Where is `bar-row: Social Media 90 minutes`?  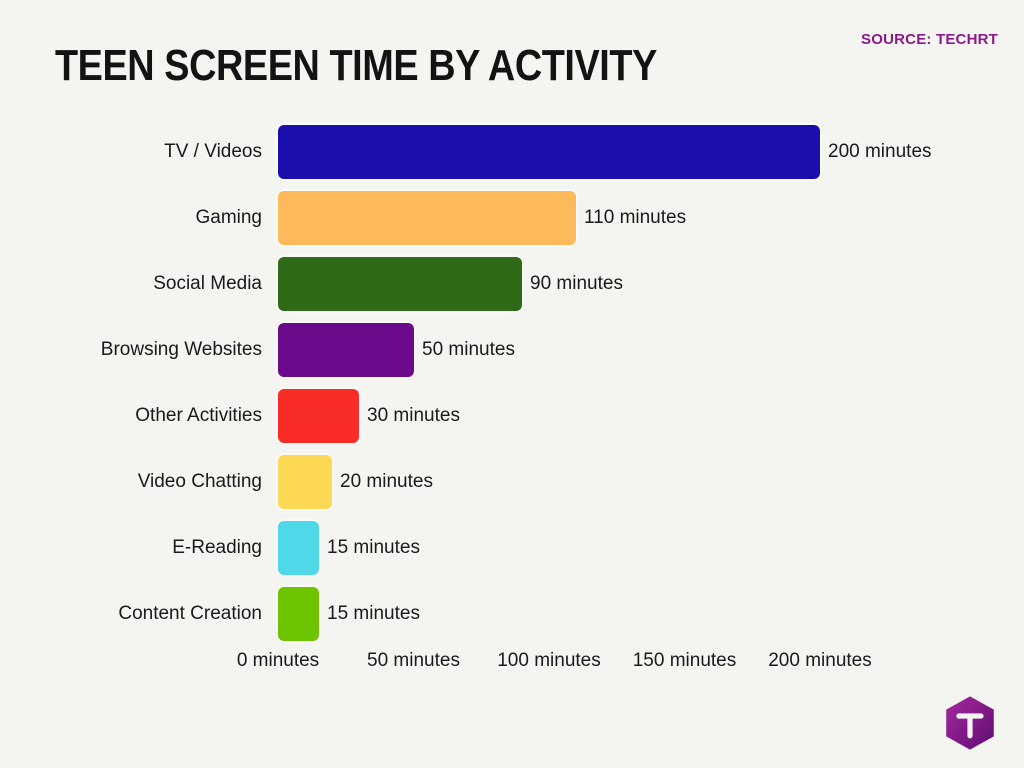
bar-row: Social Media 90 minutes is located at coordinates (512, 284).